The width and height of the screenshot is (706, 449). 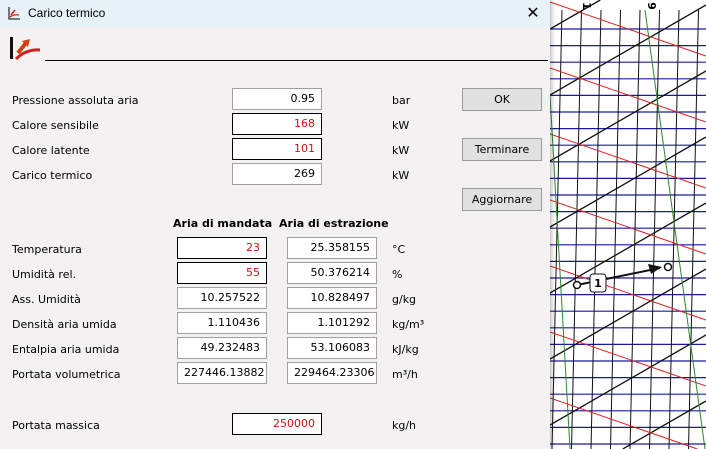 What do you see at coordinates (277, 124) in the screenshot?
I see `field-input: 168` at bounding box center [277, 124].